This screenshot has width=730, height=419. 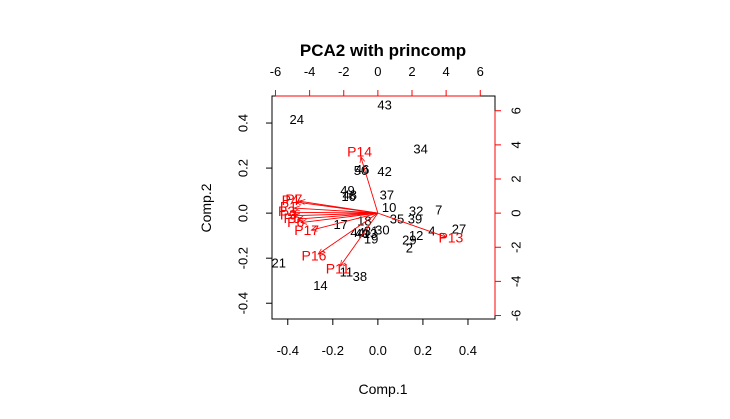 I want to click on loading-label: P14, so click(x=359, y=152).